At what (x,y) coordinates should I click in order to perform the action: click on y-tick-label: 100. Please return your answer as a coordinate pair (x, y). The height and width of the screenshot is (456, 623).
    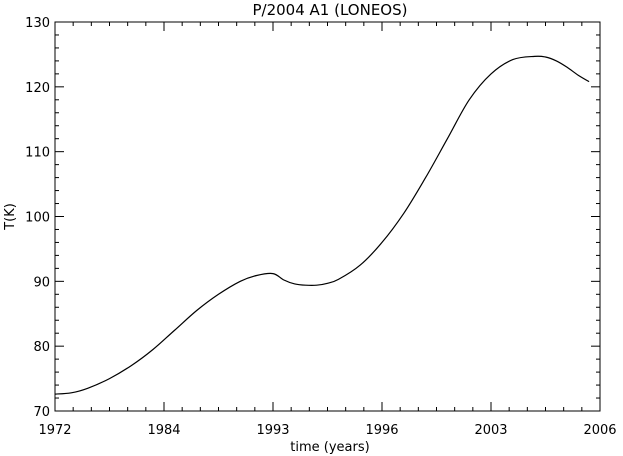
    Looking at the image, I should click on (37, 218).